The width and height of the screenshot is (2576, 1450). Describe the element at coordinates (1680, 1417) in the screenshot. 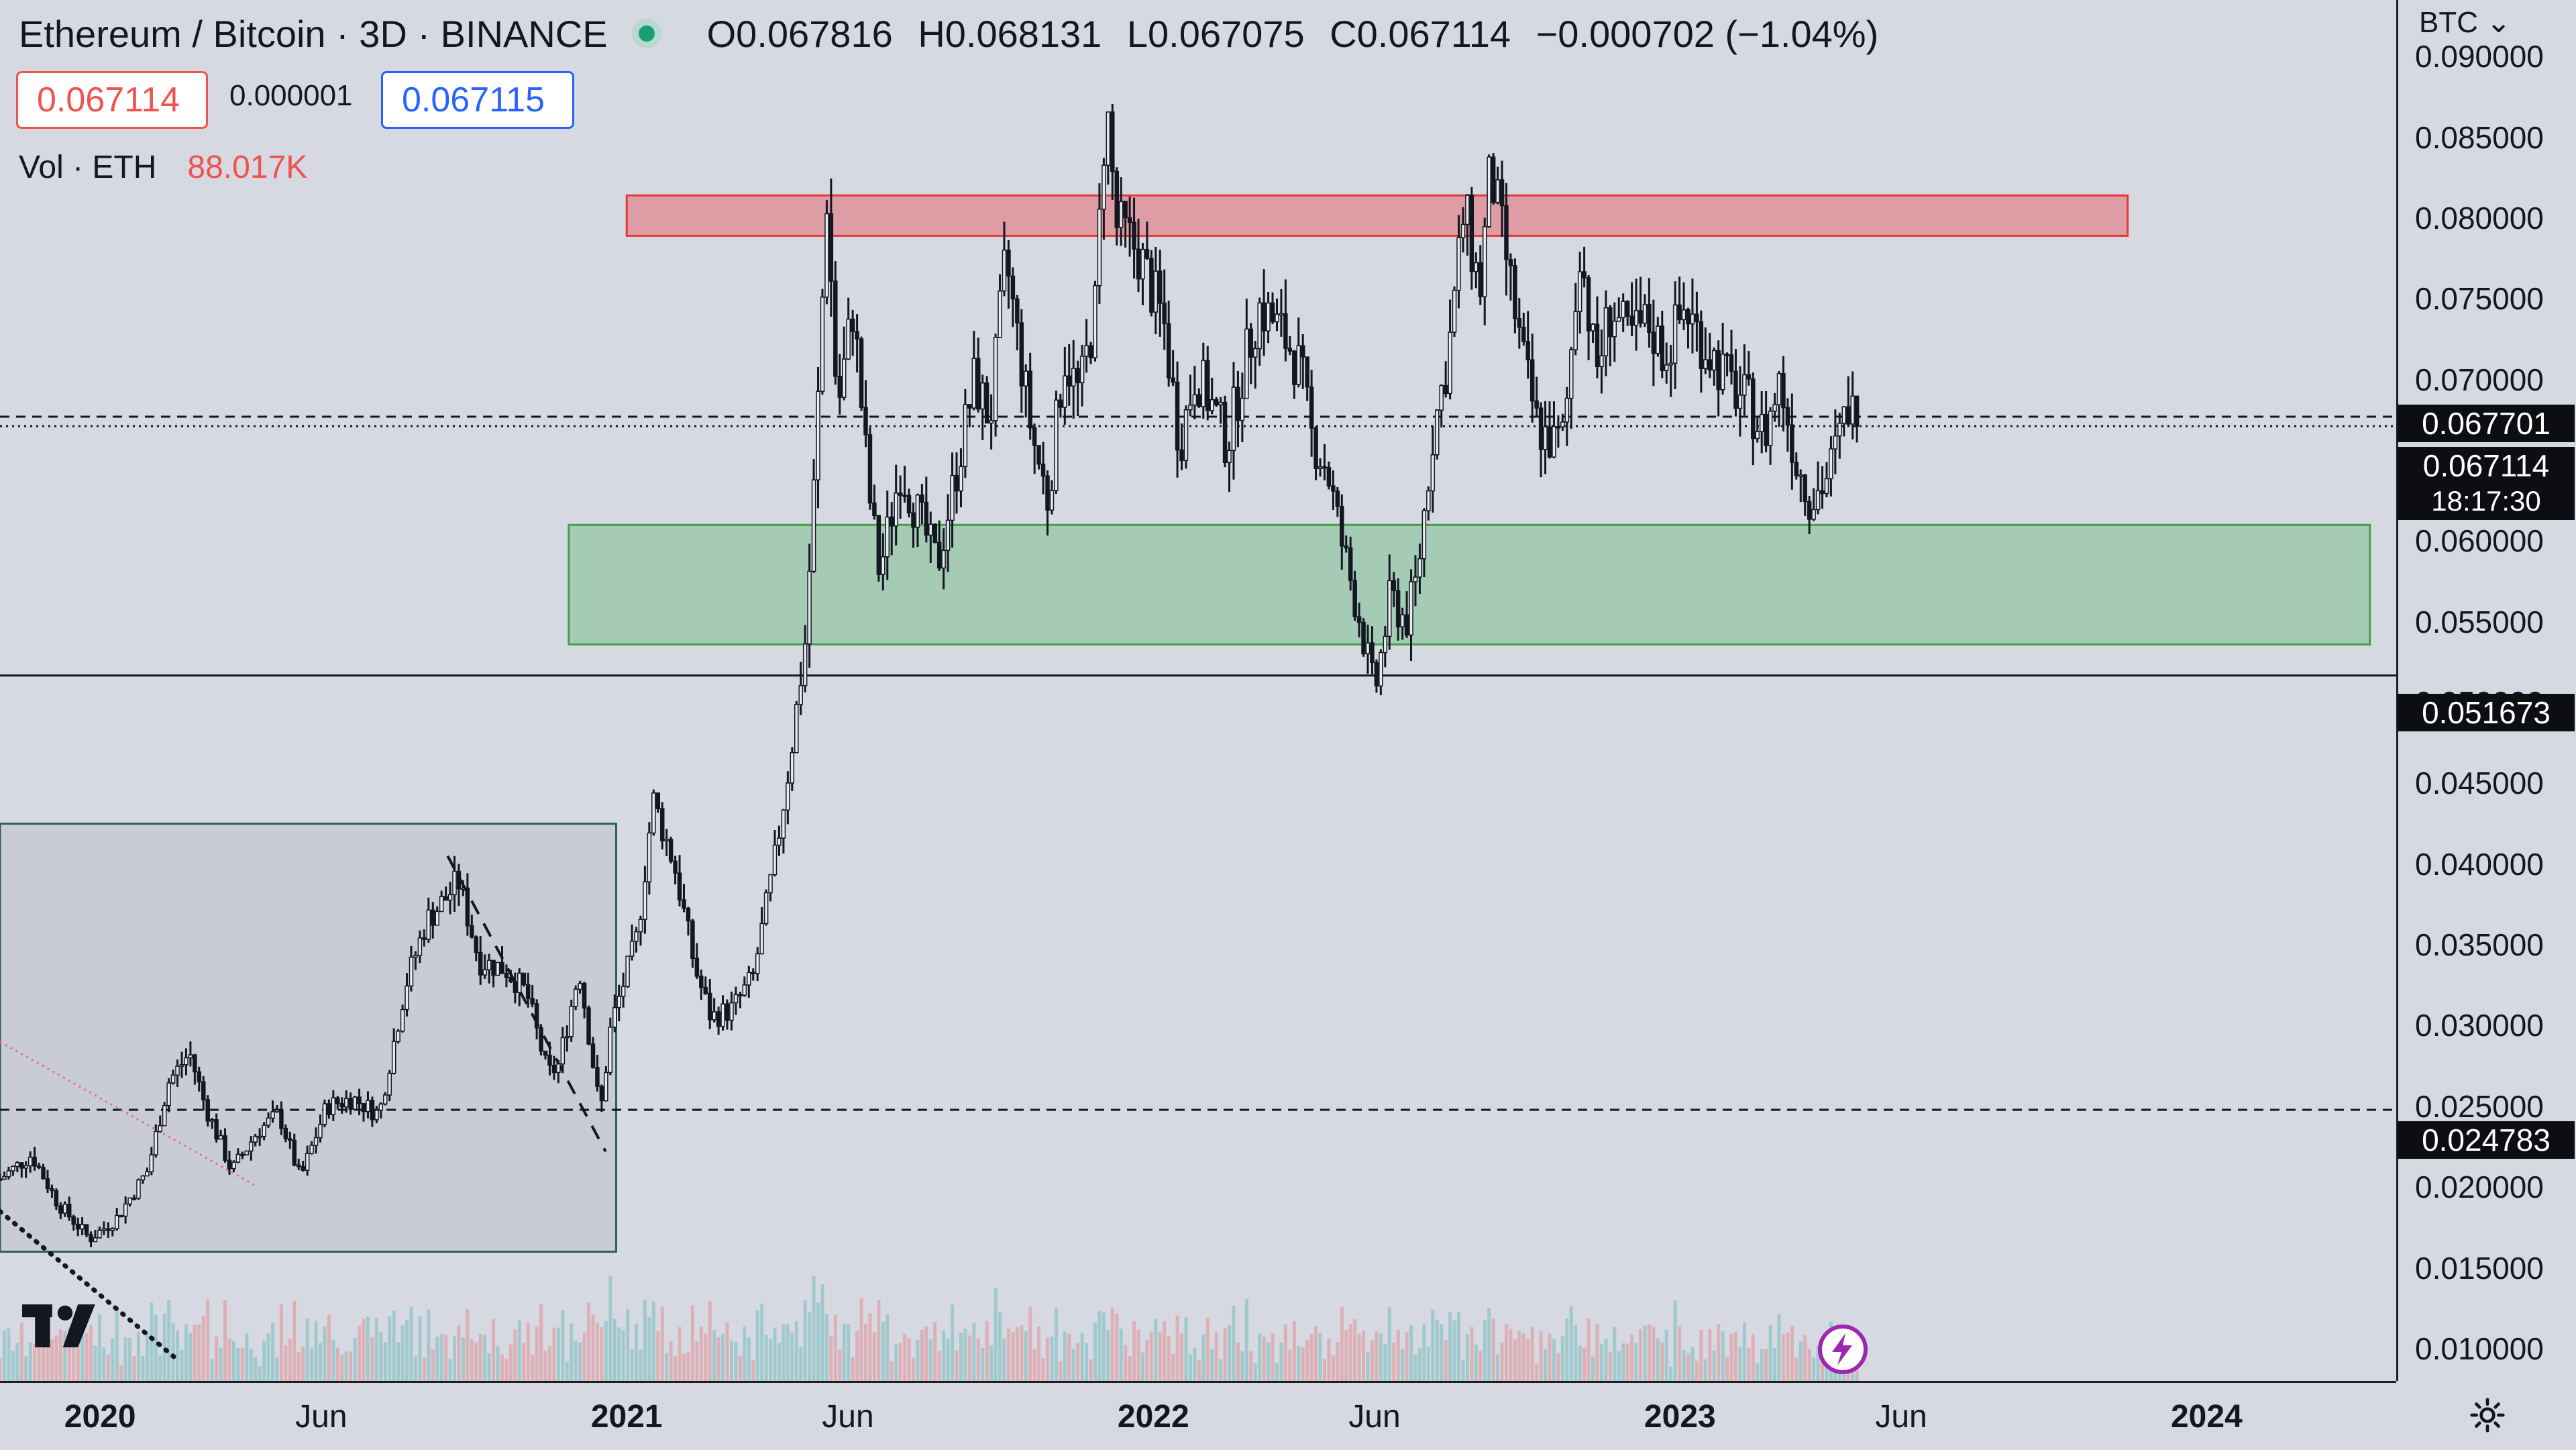

I see `time-tick-label: 2023` at that location.